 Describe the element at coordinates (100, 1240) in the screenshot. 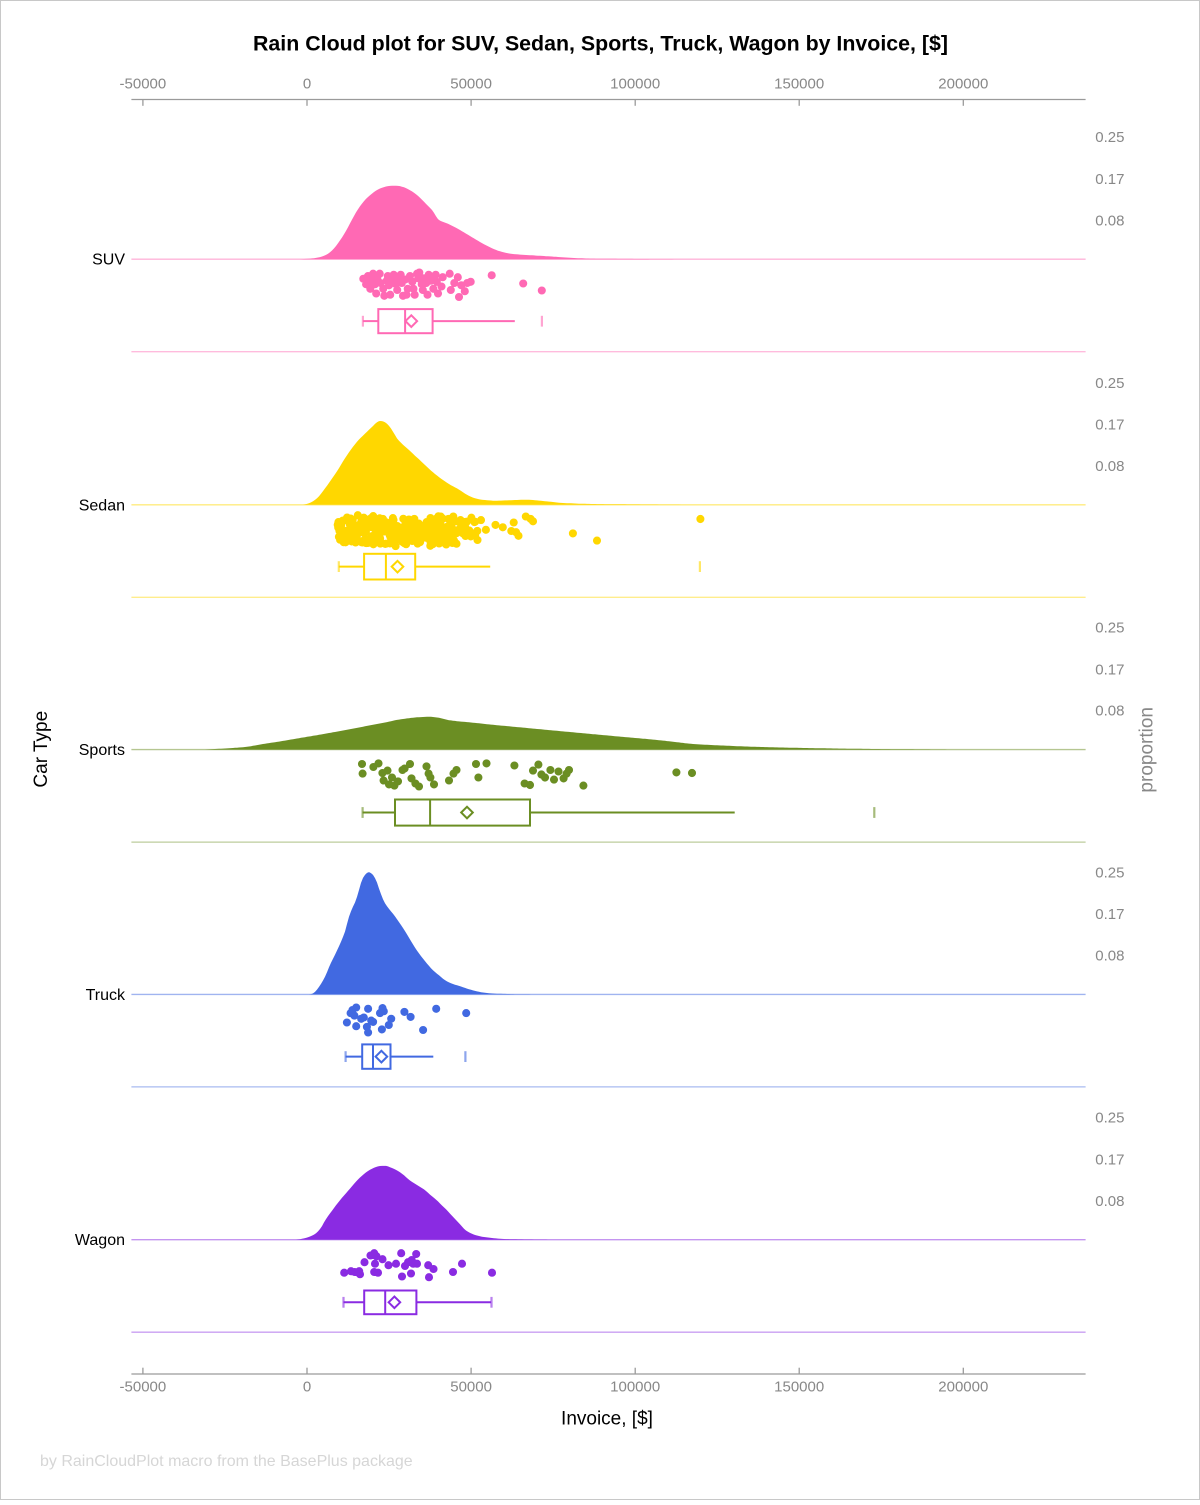

I see `svg-text: Wagon` at that location.